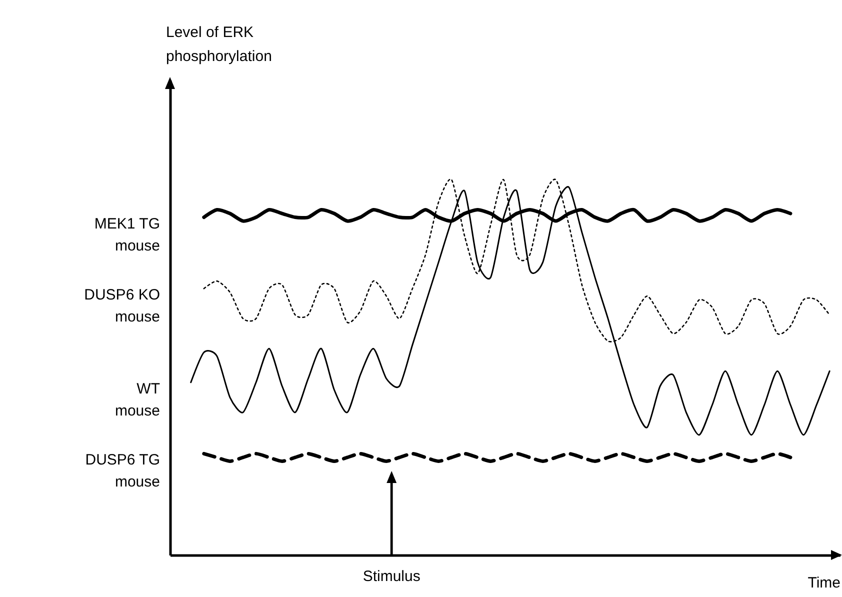  What do you see at coordinates (122, 471) in the screenshot?
I see `text: DUSP6 TG mouse` at bounding box center [122, 471].